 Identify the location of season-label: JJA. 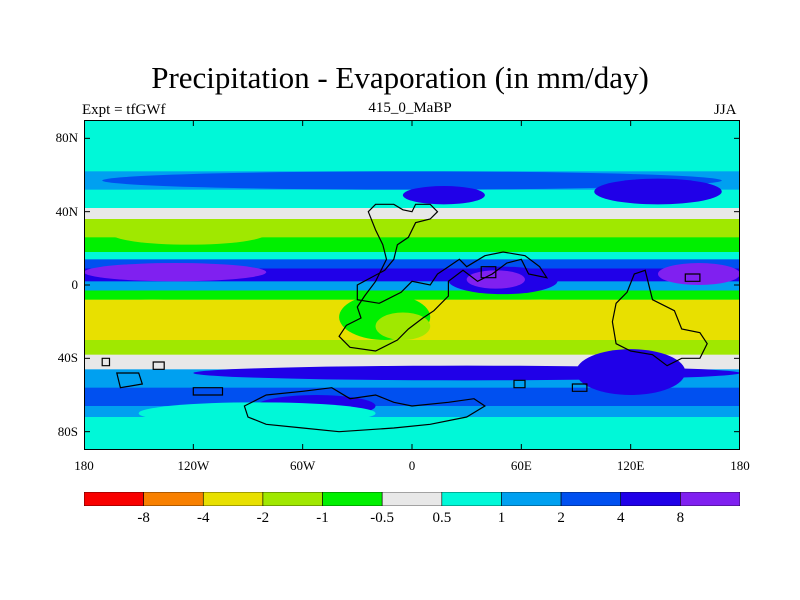
(725, 110).